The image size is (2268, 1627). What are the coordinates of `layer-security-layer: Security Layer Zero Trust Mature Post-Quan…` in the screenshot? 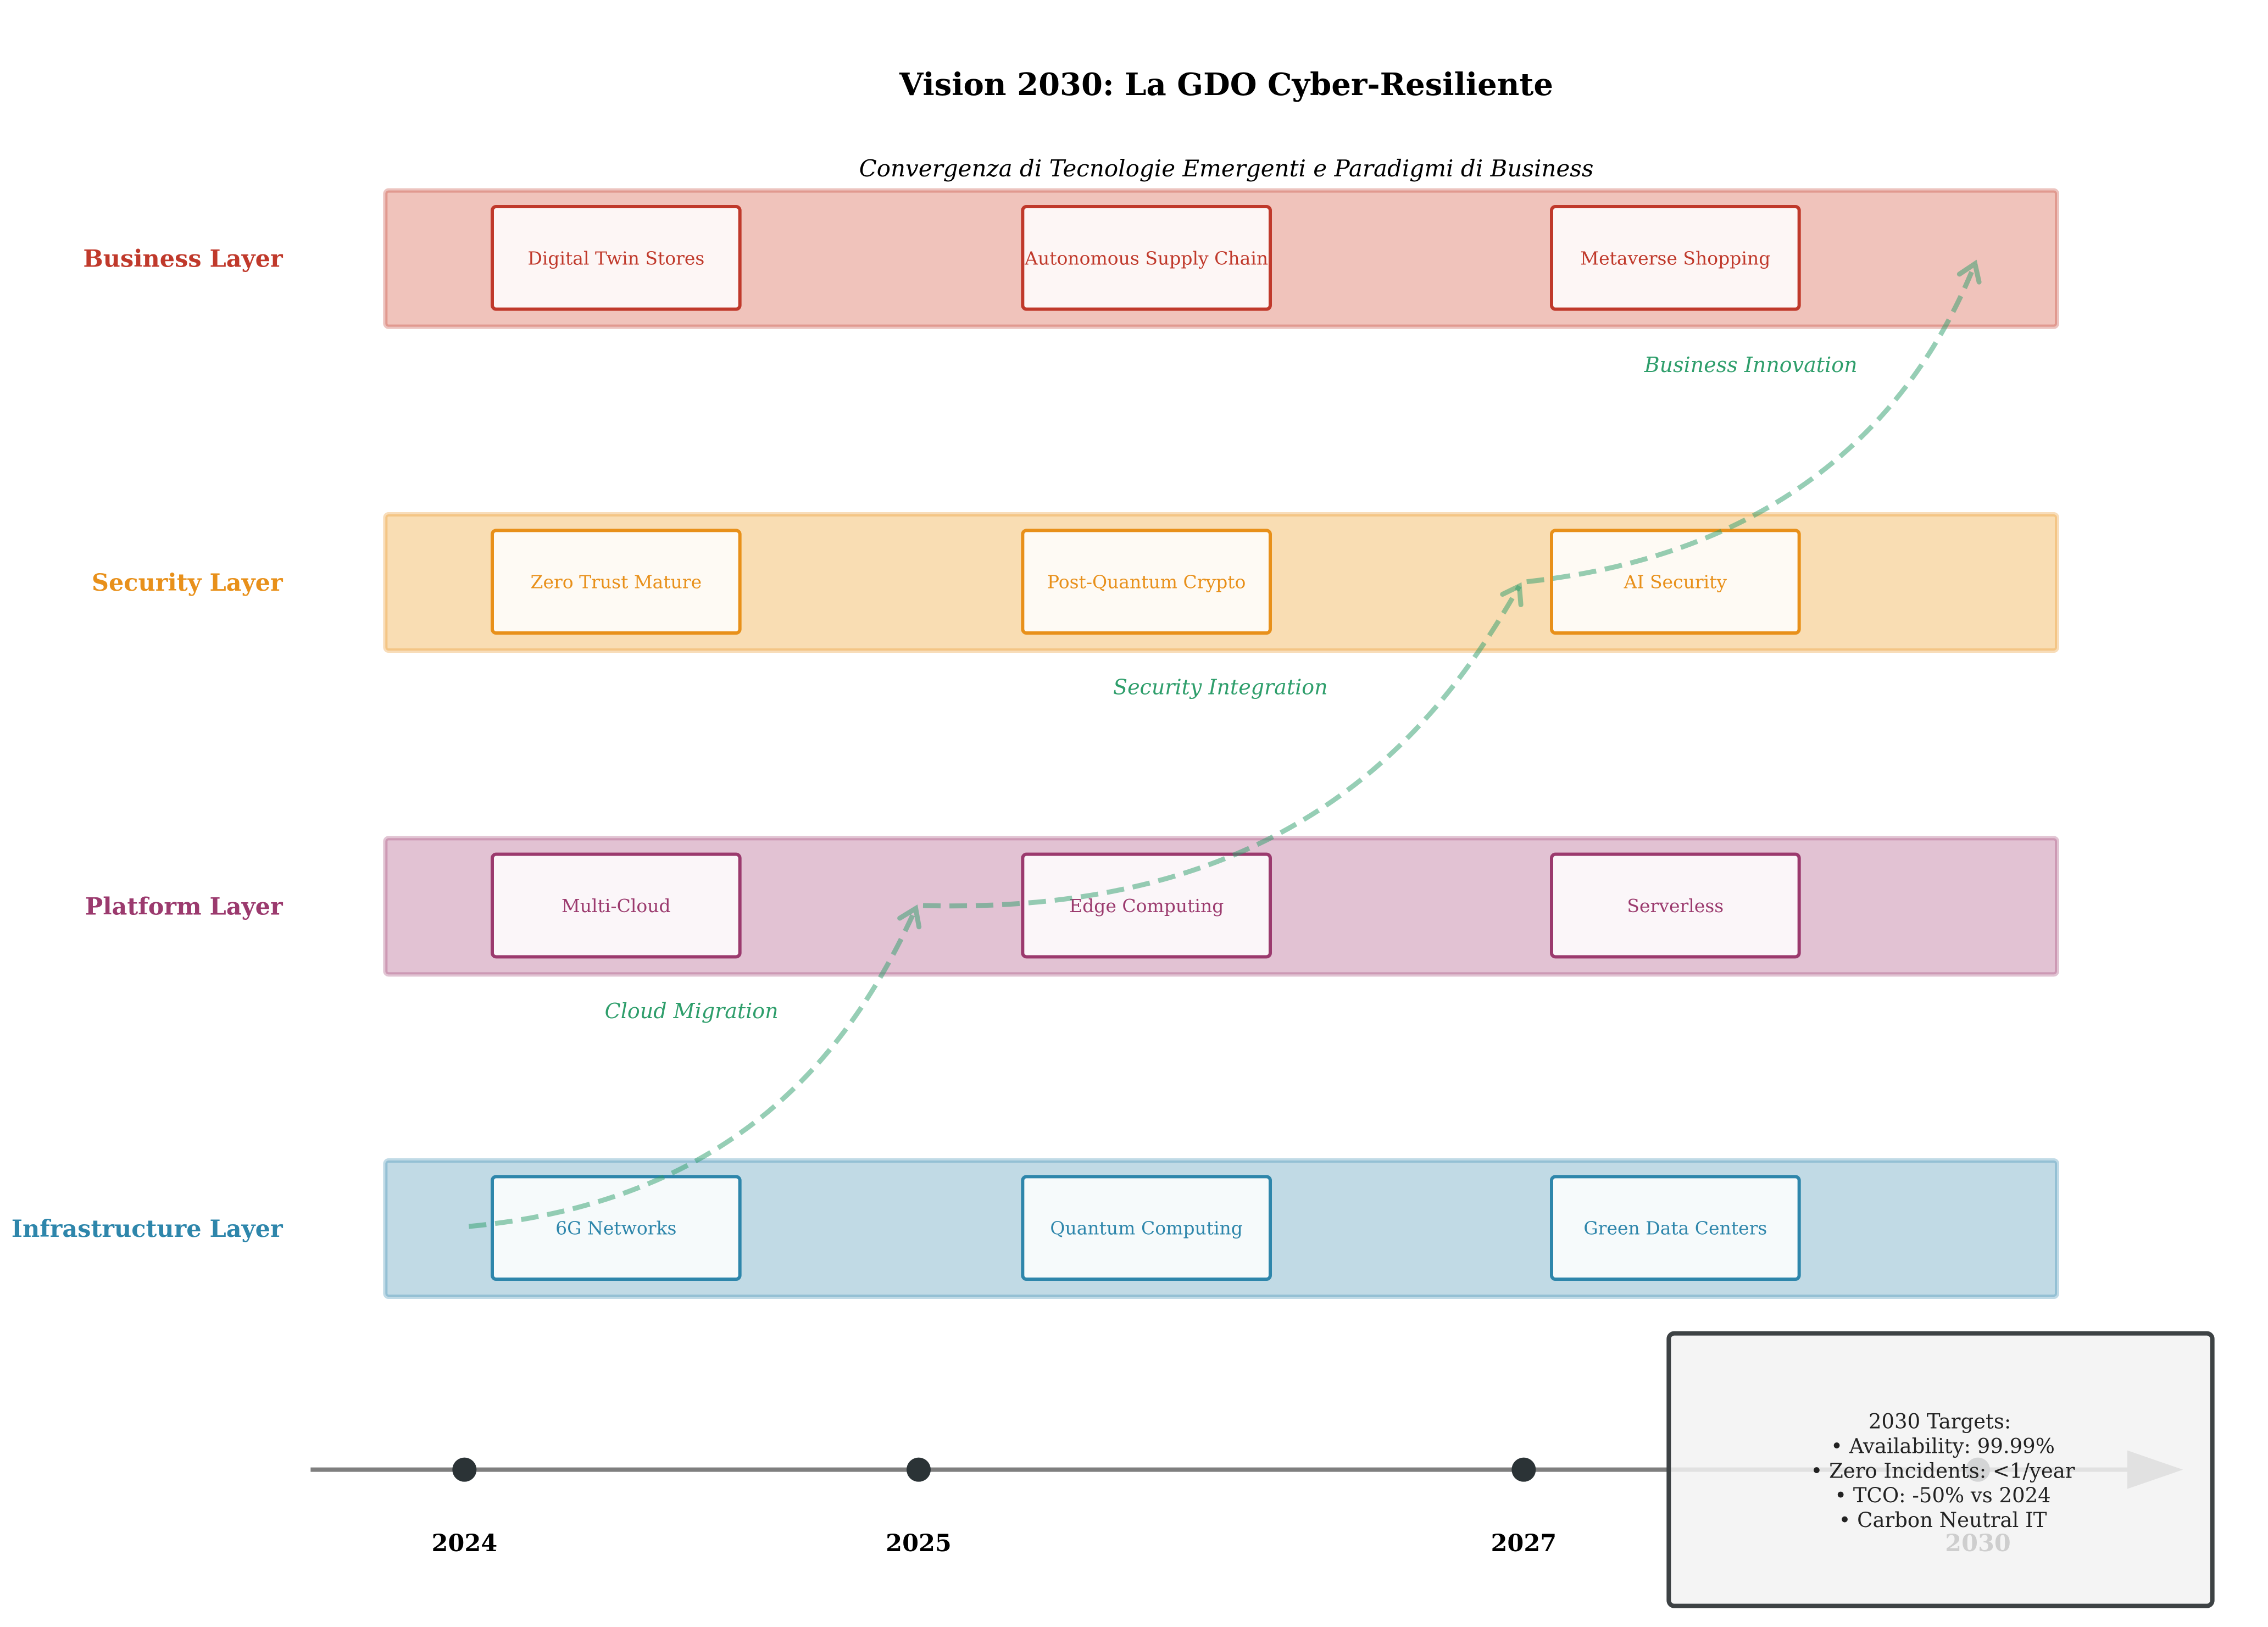 It's located at (1076, 582).